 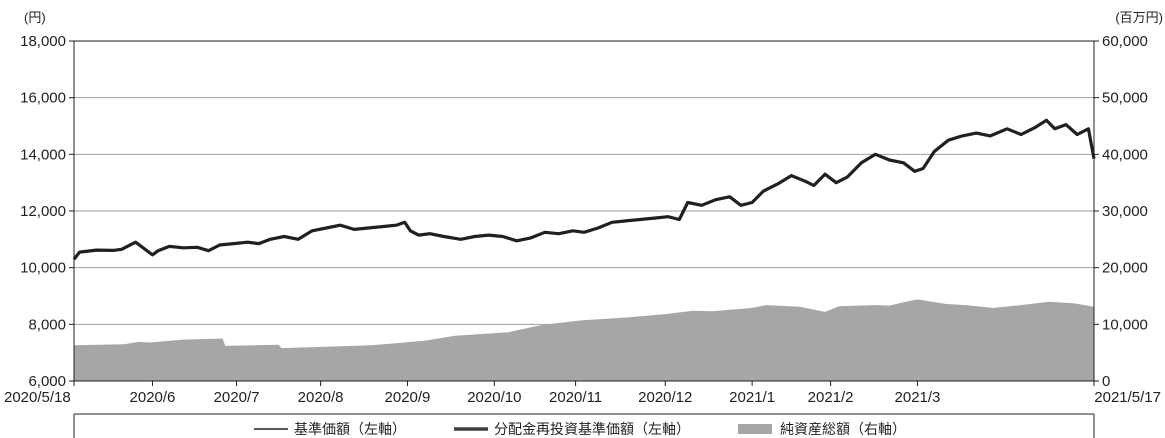 What do you see at coordinates (153, 397) in the screenshot?
I see `x-tick-label: 2020/6` at bounding box center [153, 397].